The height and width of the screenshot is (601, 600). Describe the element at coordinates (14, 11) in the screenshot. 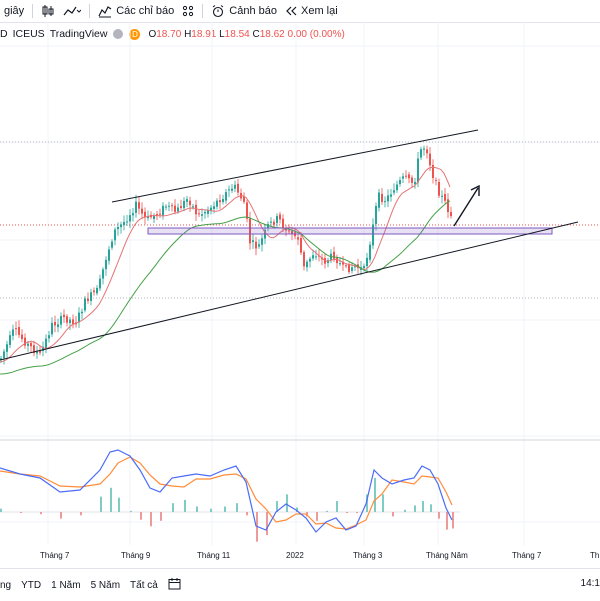

I see `interval-selector: giây` at that location.